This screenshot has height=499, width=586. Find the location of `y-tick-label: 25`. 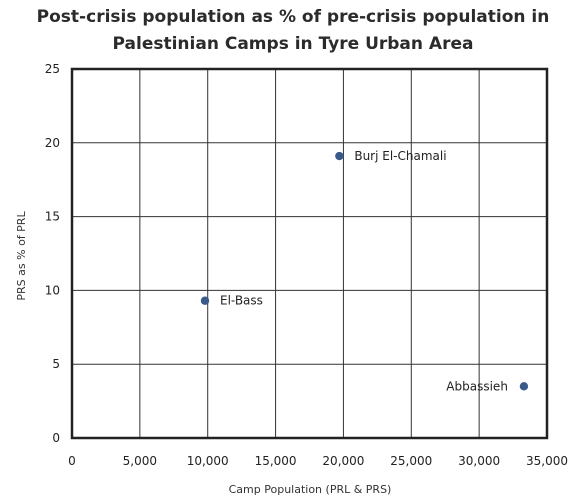

y-tick-label: 25 is located at coordinates (52, 69).